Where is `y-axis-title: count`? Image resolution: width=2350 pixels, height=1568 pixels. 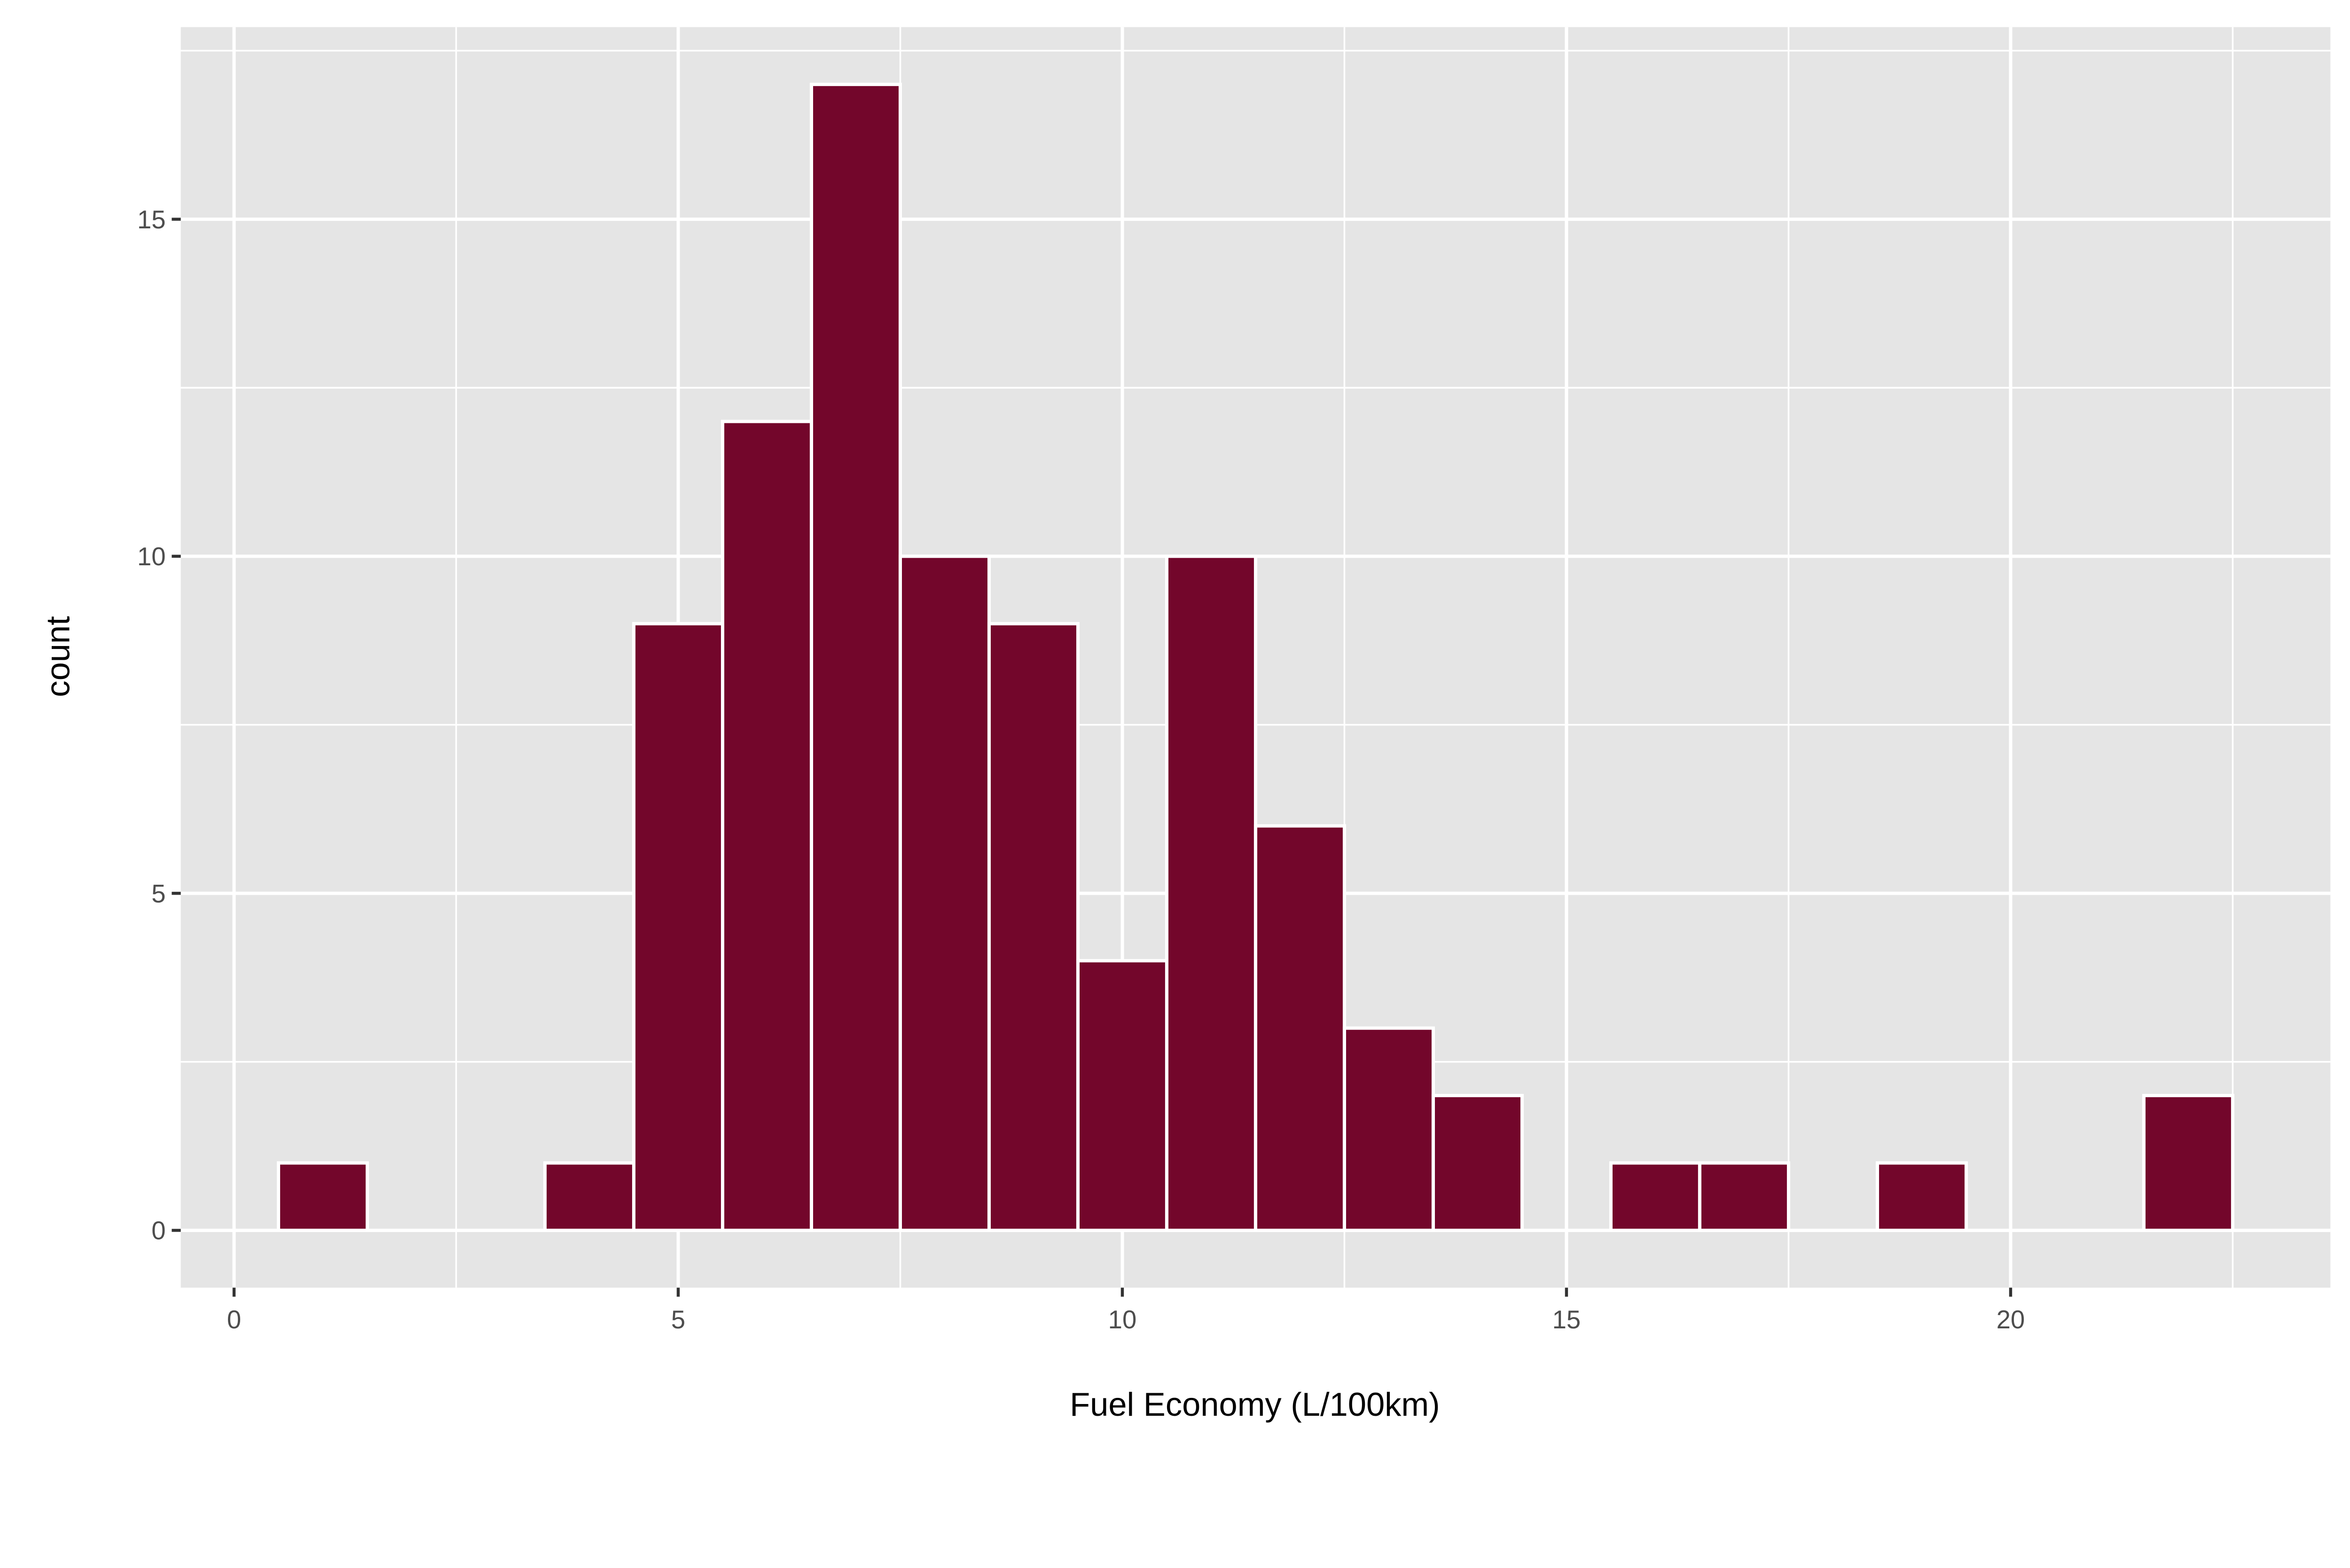 y-axis-title: count is located at coordinates (57, 657).